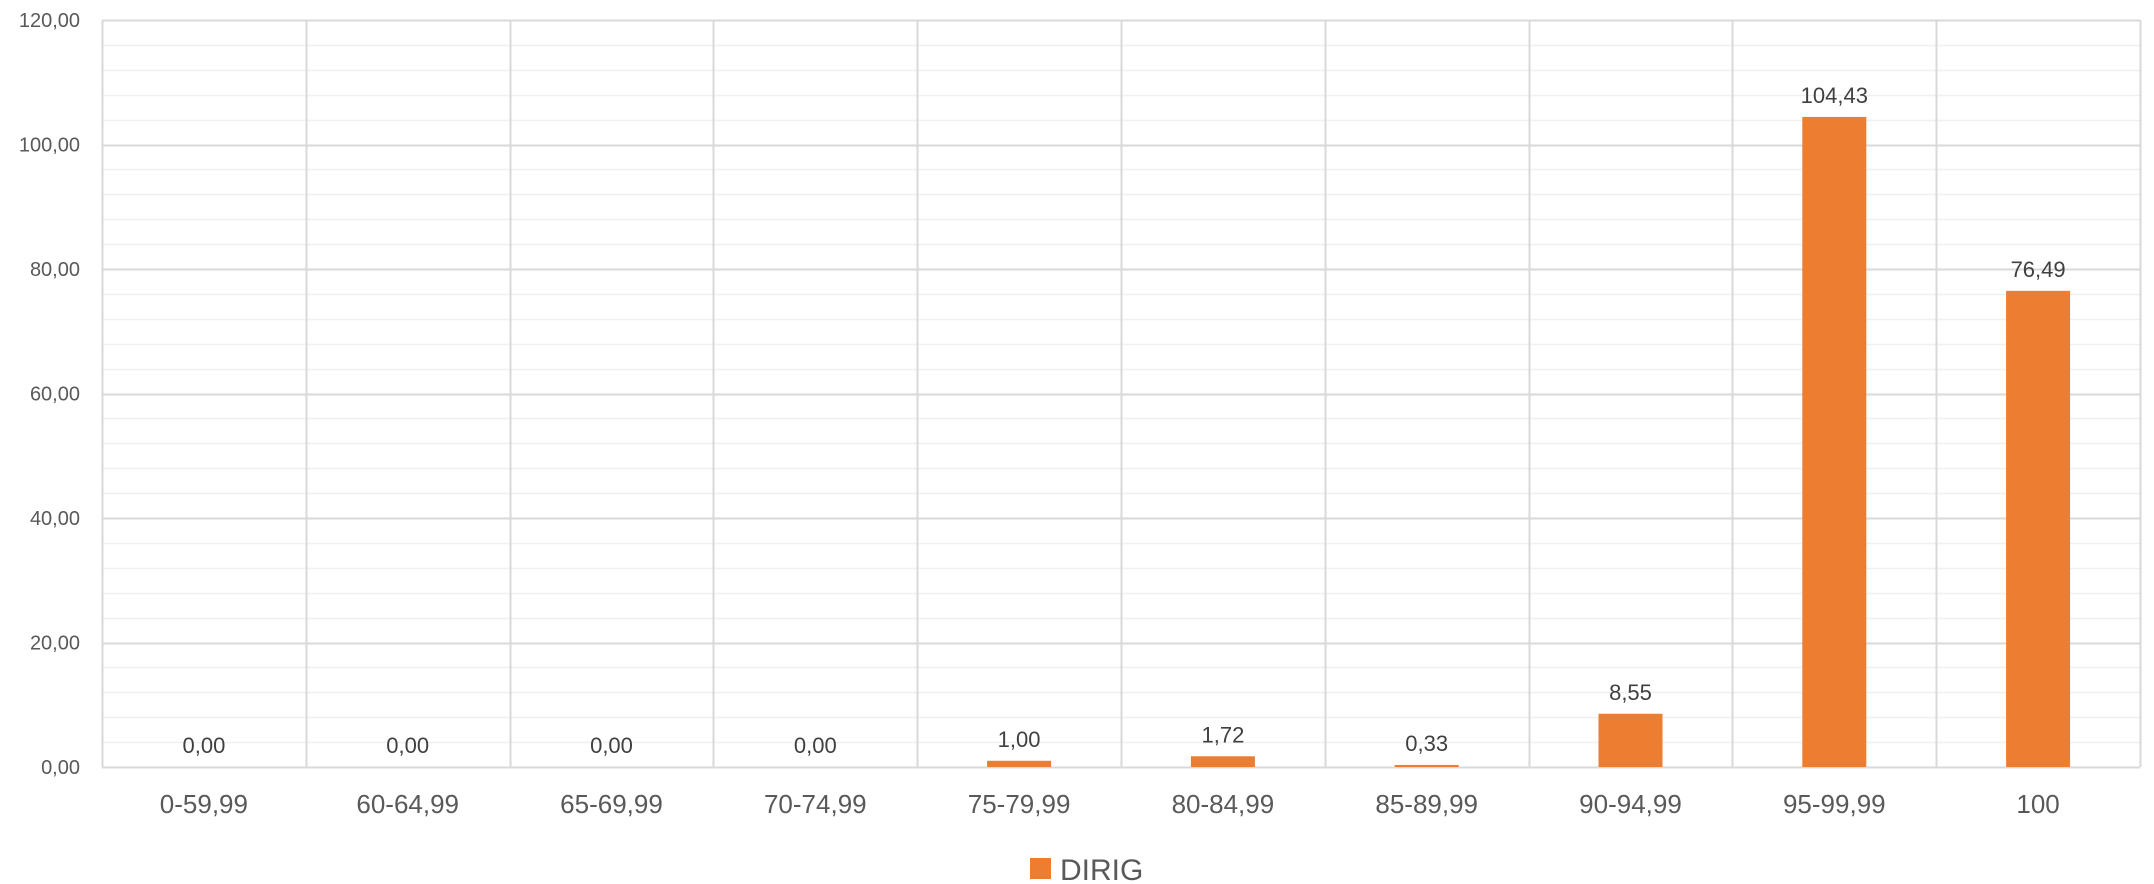 Image resolution: width=2154 pixels, height=884 pixels. What do you see at coordinates (2037, 804) in the screenshot?
I see `x-tick-label: 100` at bounding box center [2037, 804].